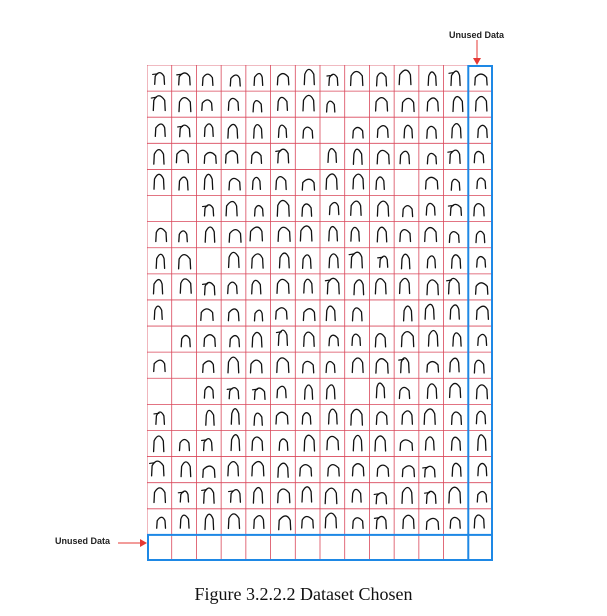 Image resolution: width=607 pixels, height=616 pixels. What do you see at coordinates (477, 52) in the screenshot?
I see `down-arrow-icon` at bounding box center [477, 52].